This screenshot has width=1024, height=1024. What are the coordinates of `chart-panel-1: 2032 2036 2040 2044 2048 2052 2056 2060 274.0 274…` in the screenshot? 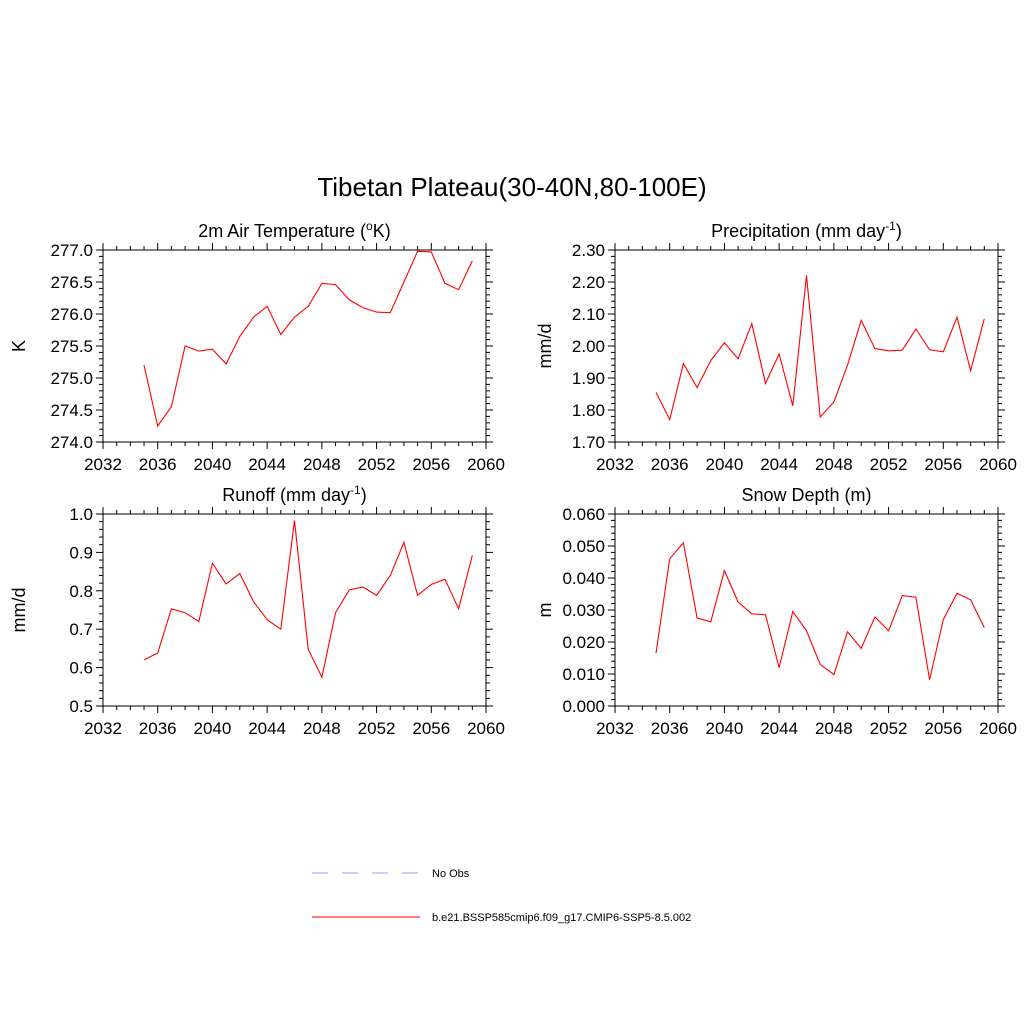 It's located at (257, 346).